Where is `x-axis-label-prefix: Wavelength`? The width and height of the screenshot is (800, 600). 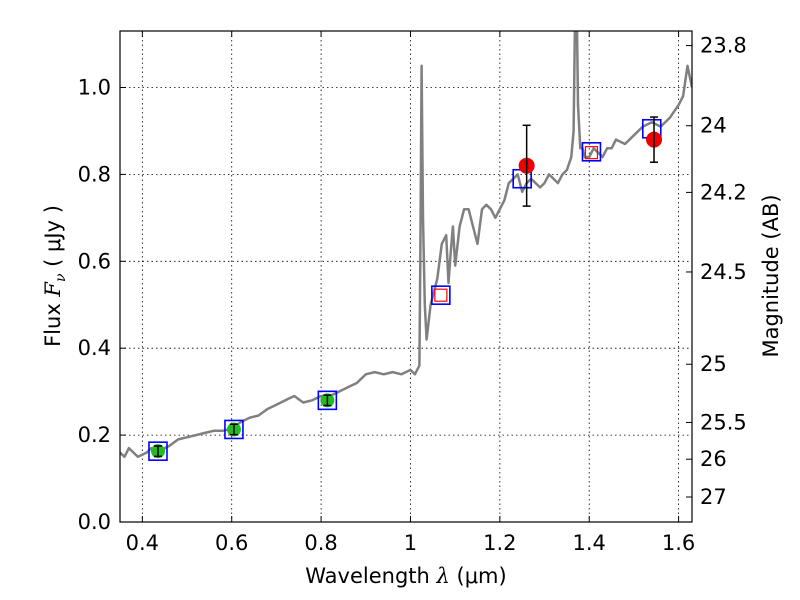
x-axis-label-prefix: Wavelength is located at coordinates (370, 576).